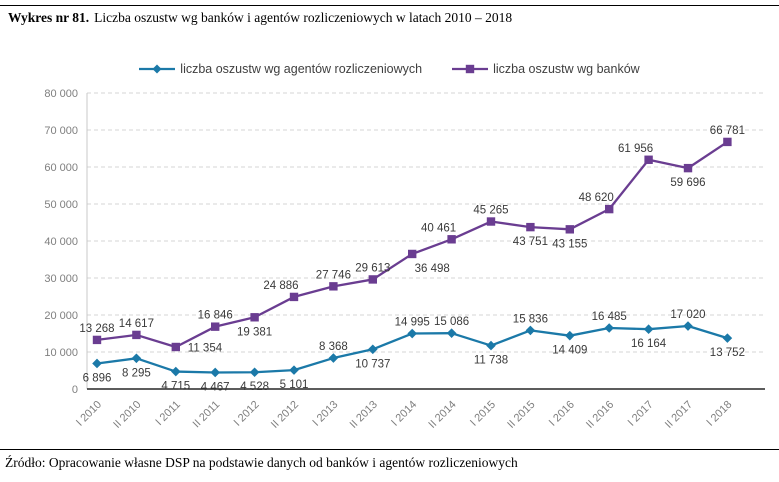 The image size is (779, 482). Describe the element at coordinates (285, 415) in the screenshot. I see `x-axis-label: II 2012` at that location.